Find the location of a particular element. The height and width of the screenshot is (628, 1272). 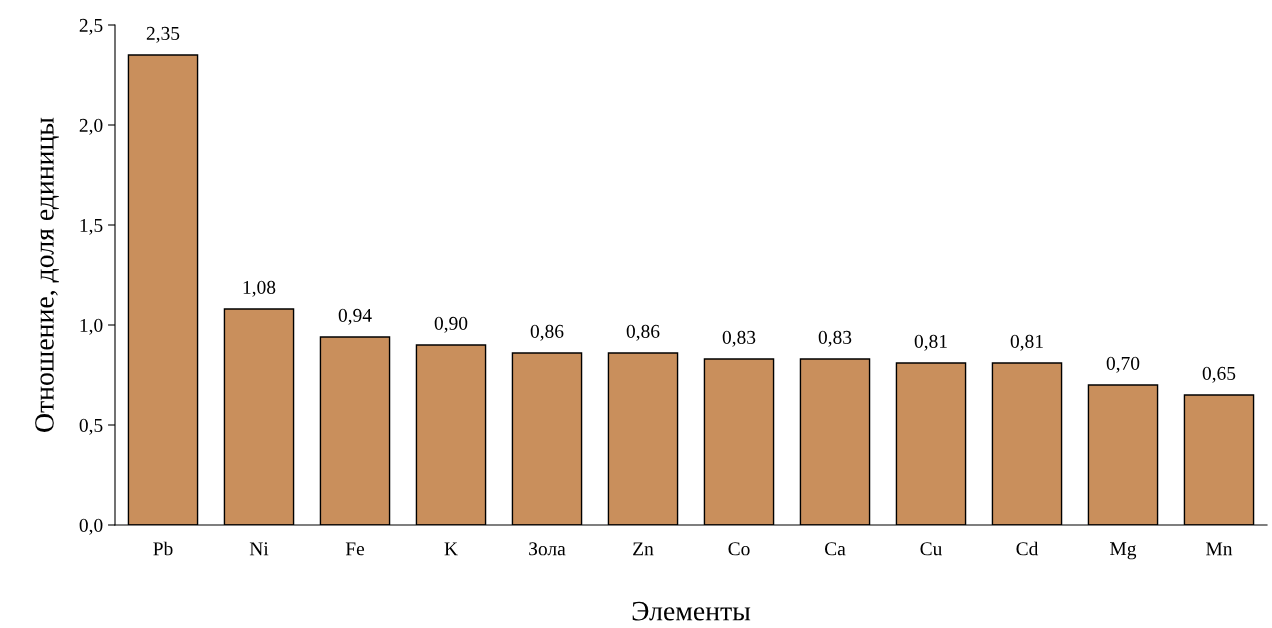

y-tick-label: 2,5 is located at coordinates (91, 26).